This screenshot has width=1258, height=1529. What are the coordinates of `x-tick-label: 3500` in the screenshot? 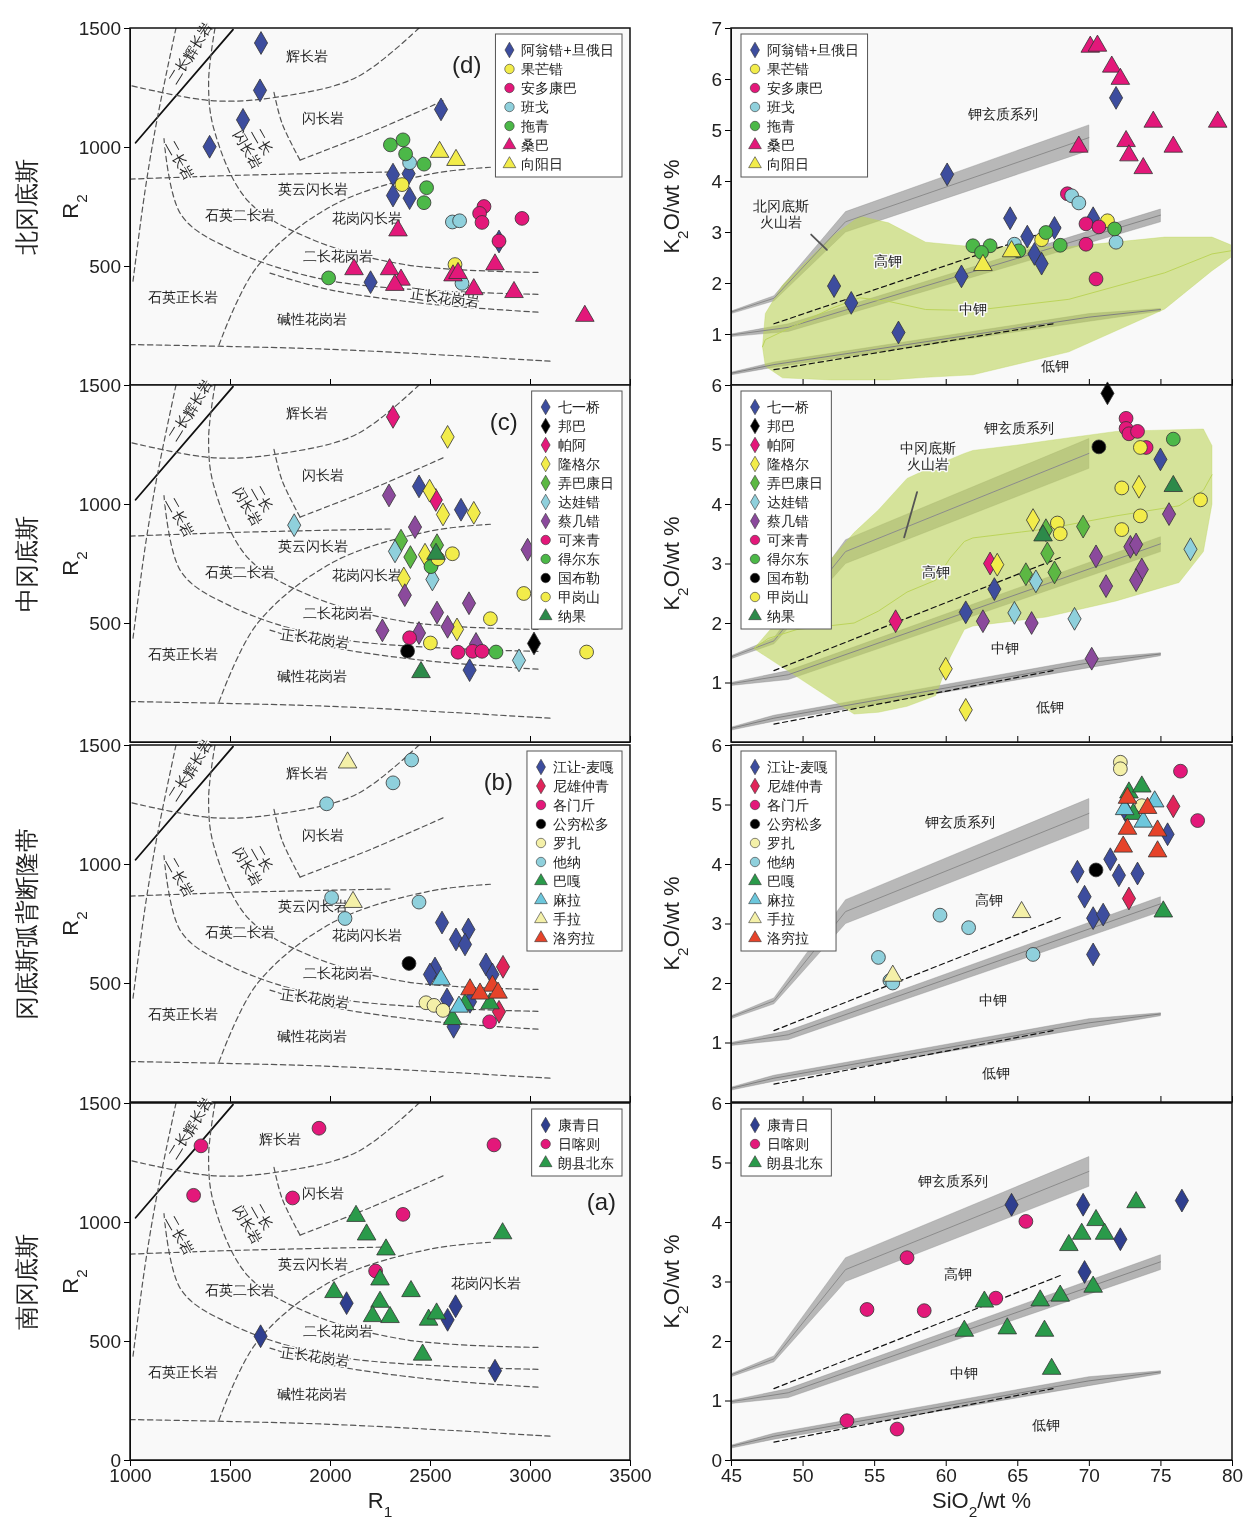 It's located at (630, 1476).